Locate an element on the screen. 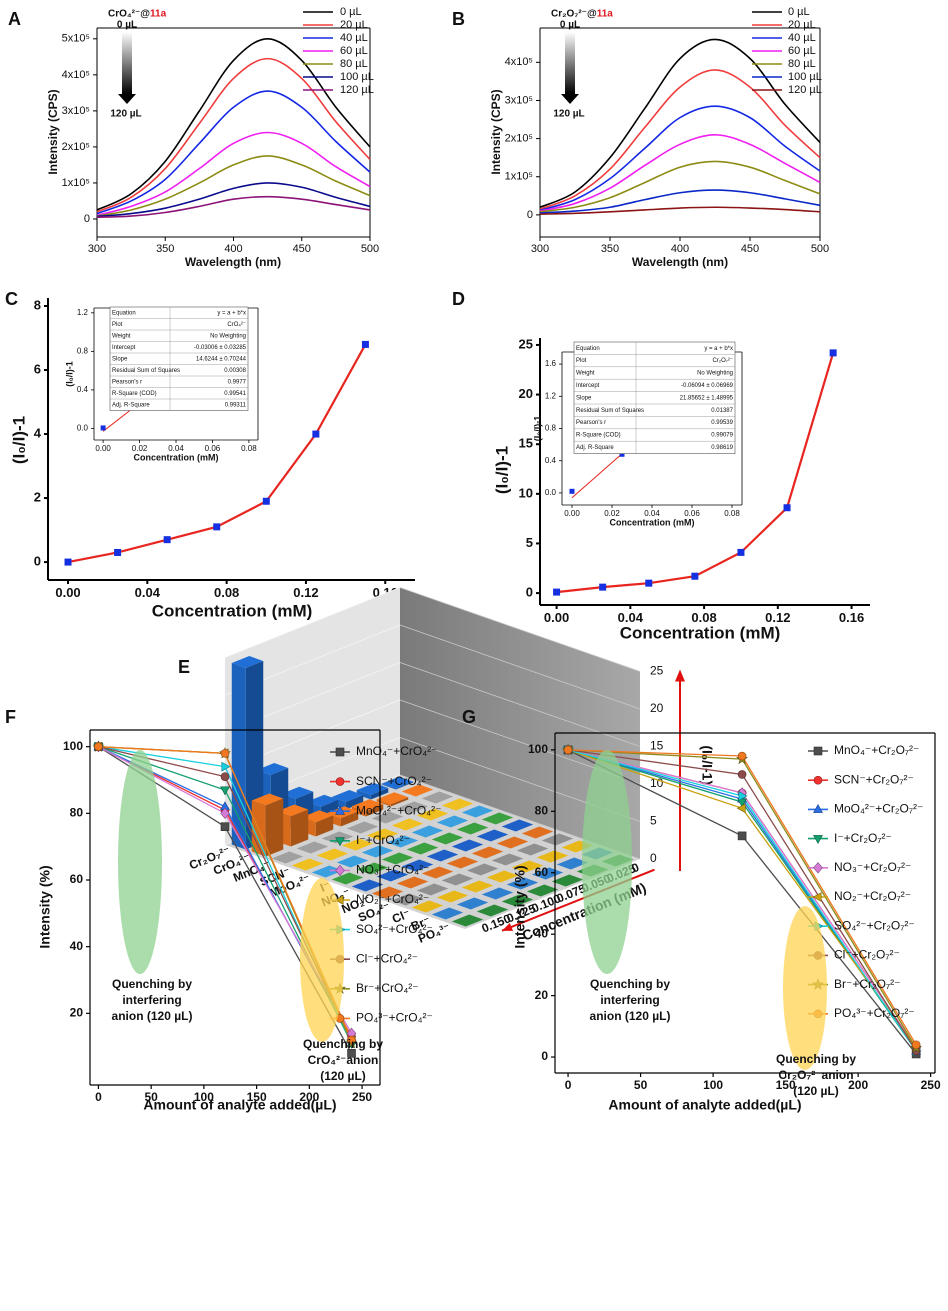  legend-label: 80 µL is located at coordinates (802, 64).